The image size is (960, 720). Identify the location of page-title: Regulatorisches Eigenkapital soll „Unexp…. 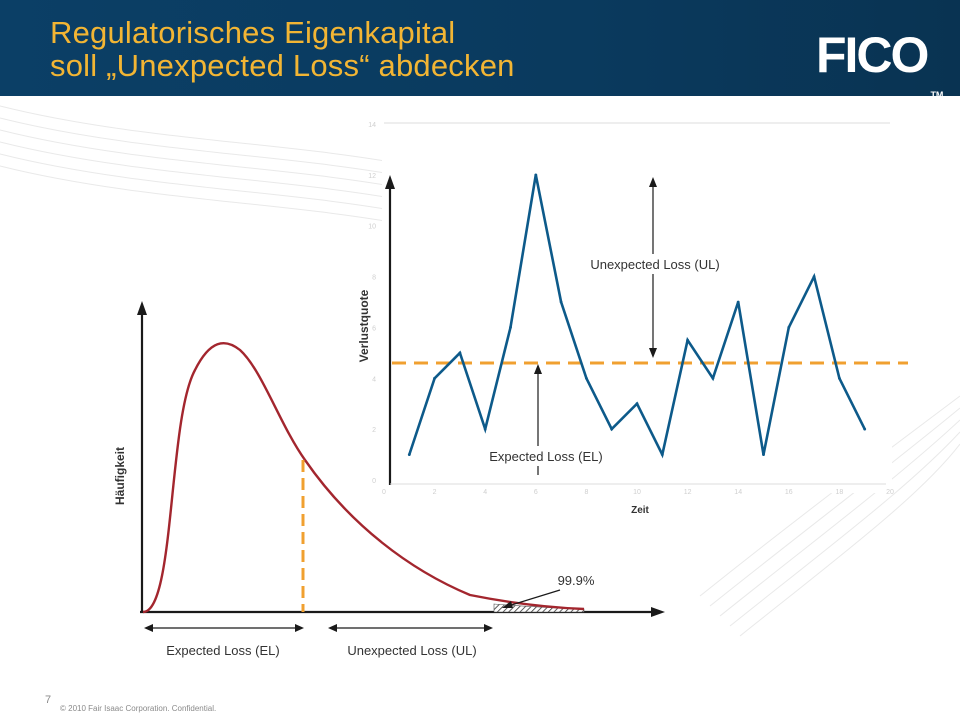
(282, 49).